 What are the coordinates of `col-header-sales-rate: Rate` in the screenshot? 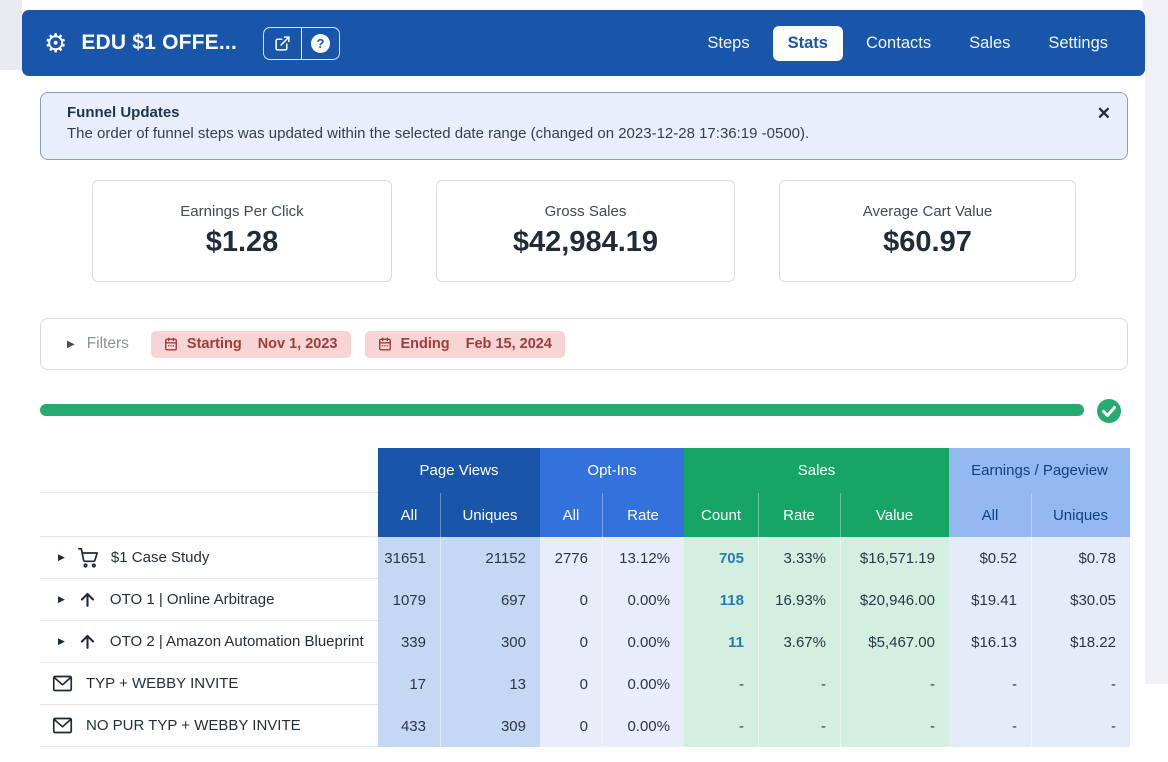 It's located at (799, 515).